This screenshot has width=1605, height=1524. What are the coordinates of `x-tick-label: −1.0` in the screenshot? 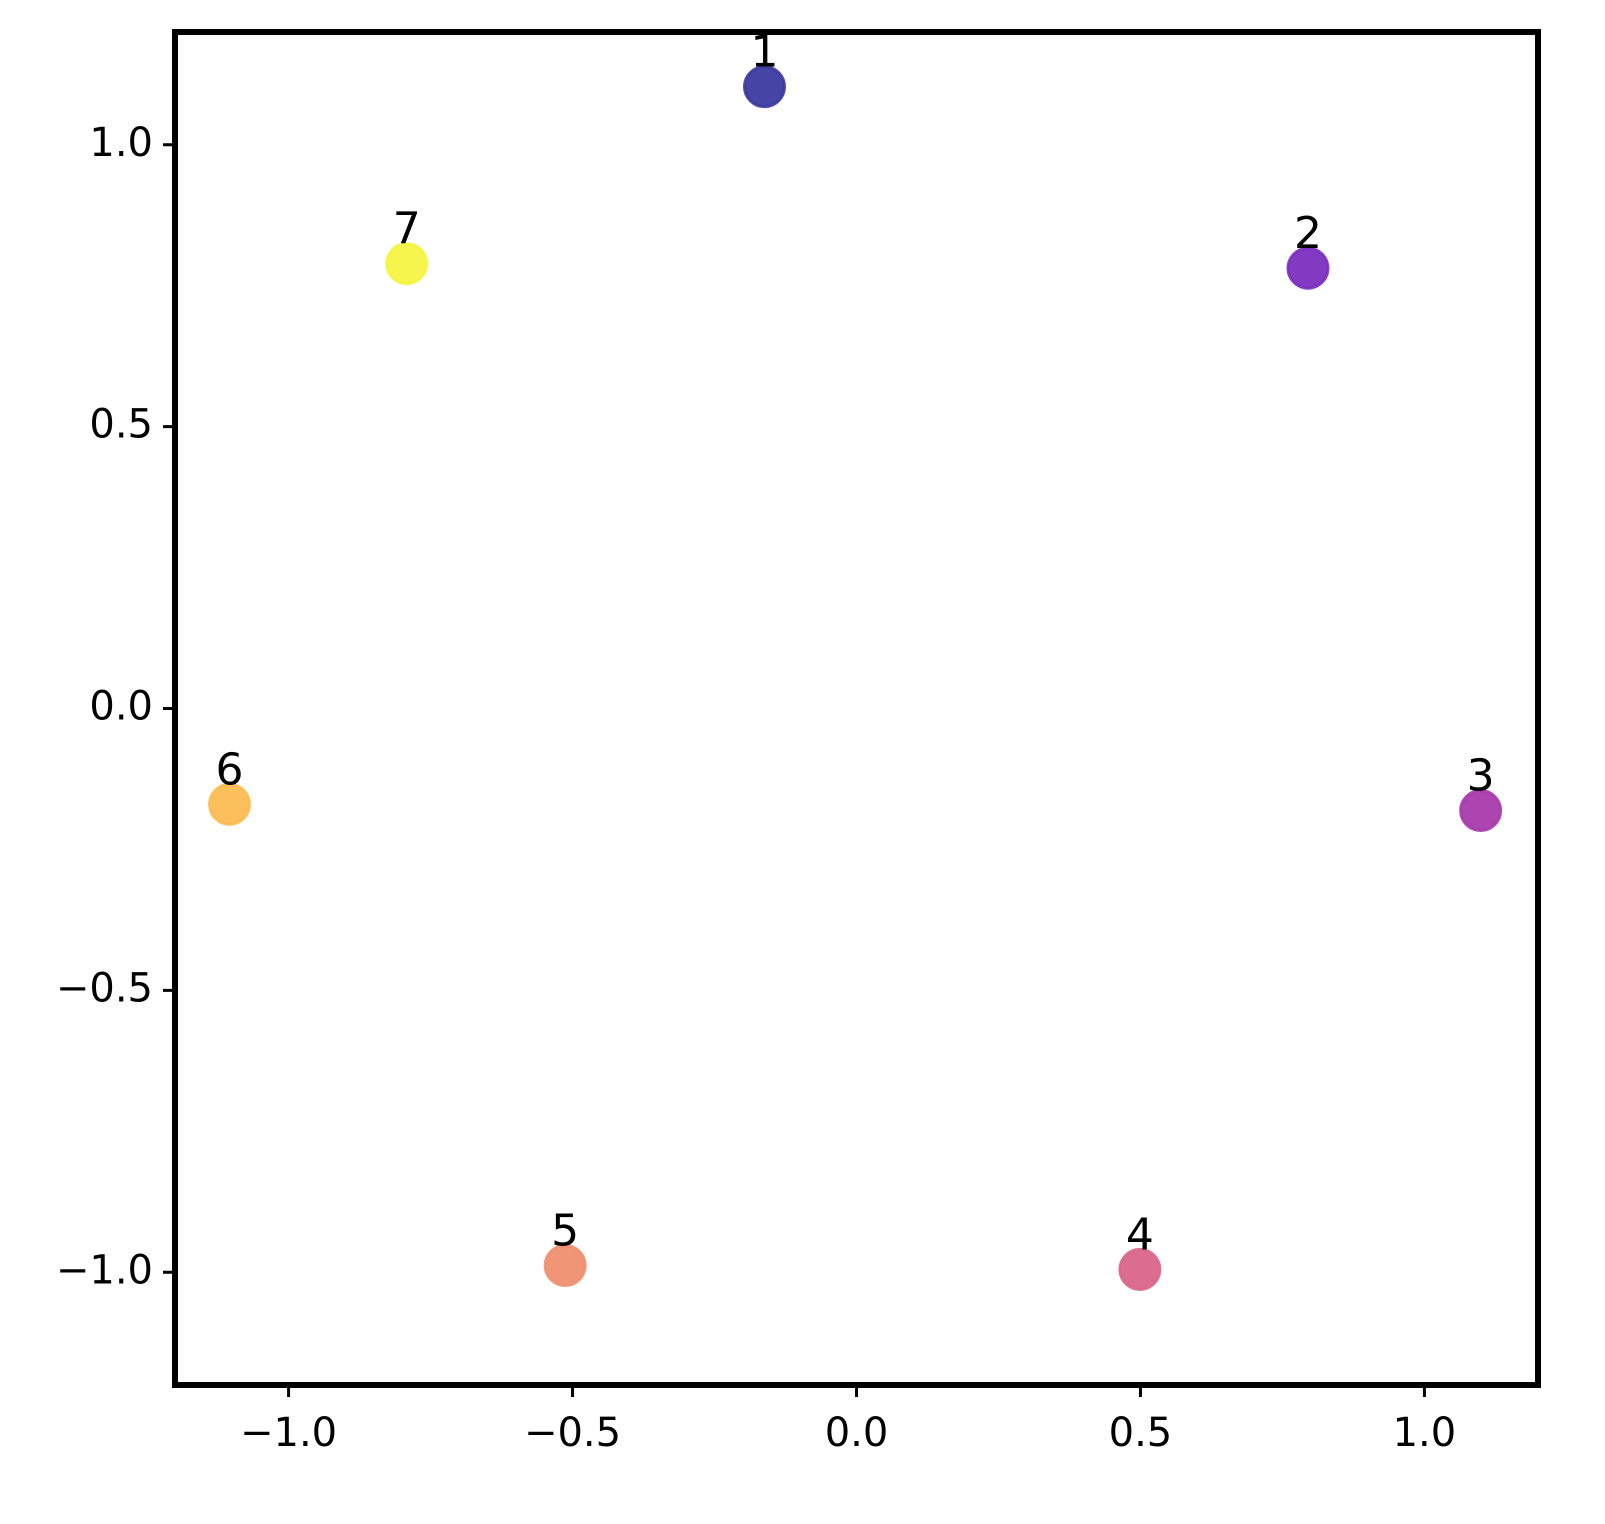 It's located at (288, 1433).